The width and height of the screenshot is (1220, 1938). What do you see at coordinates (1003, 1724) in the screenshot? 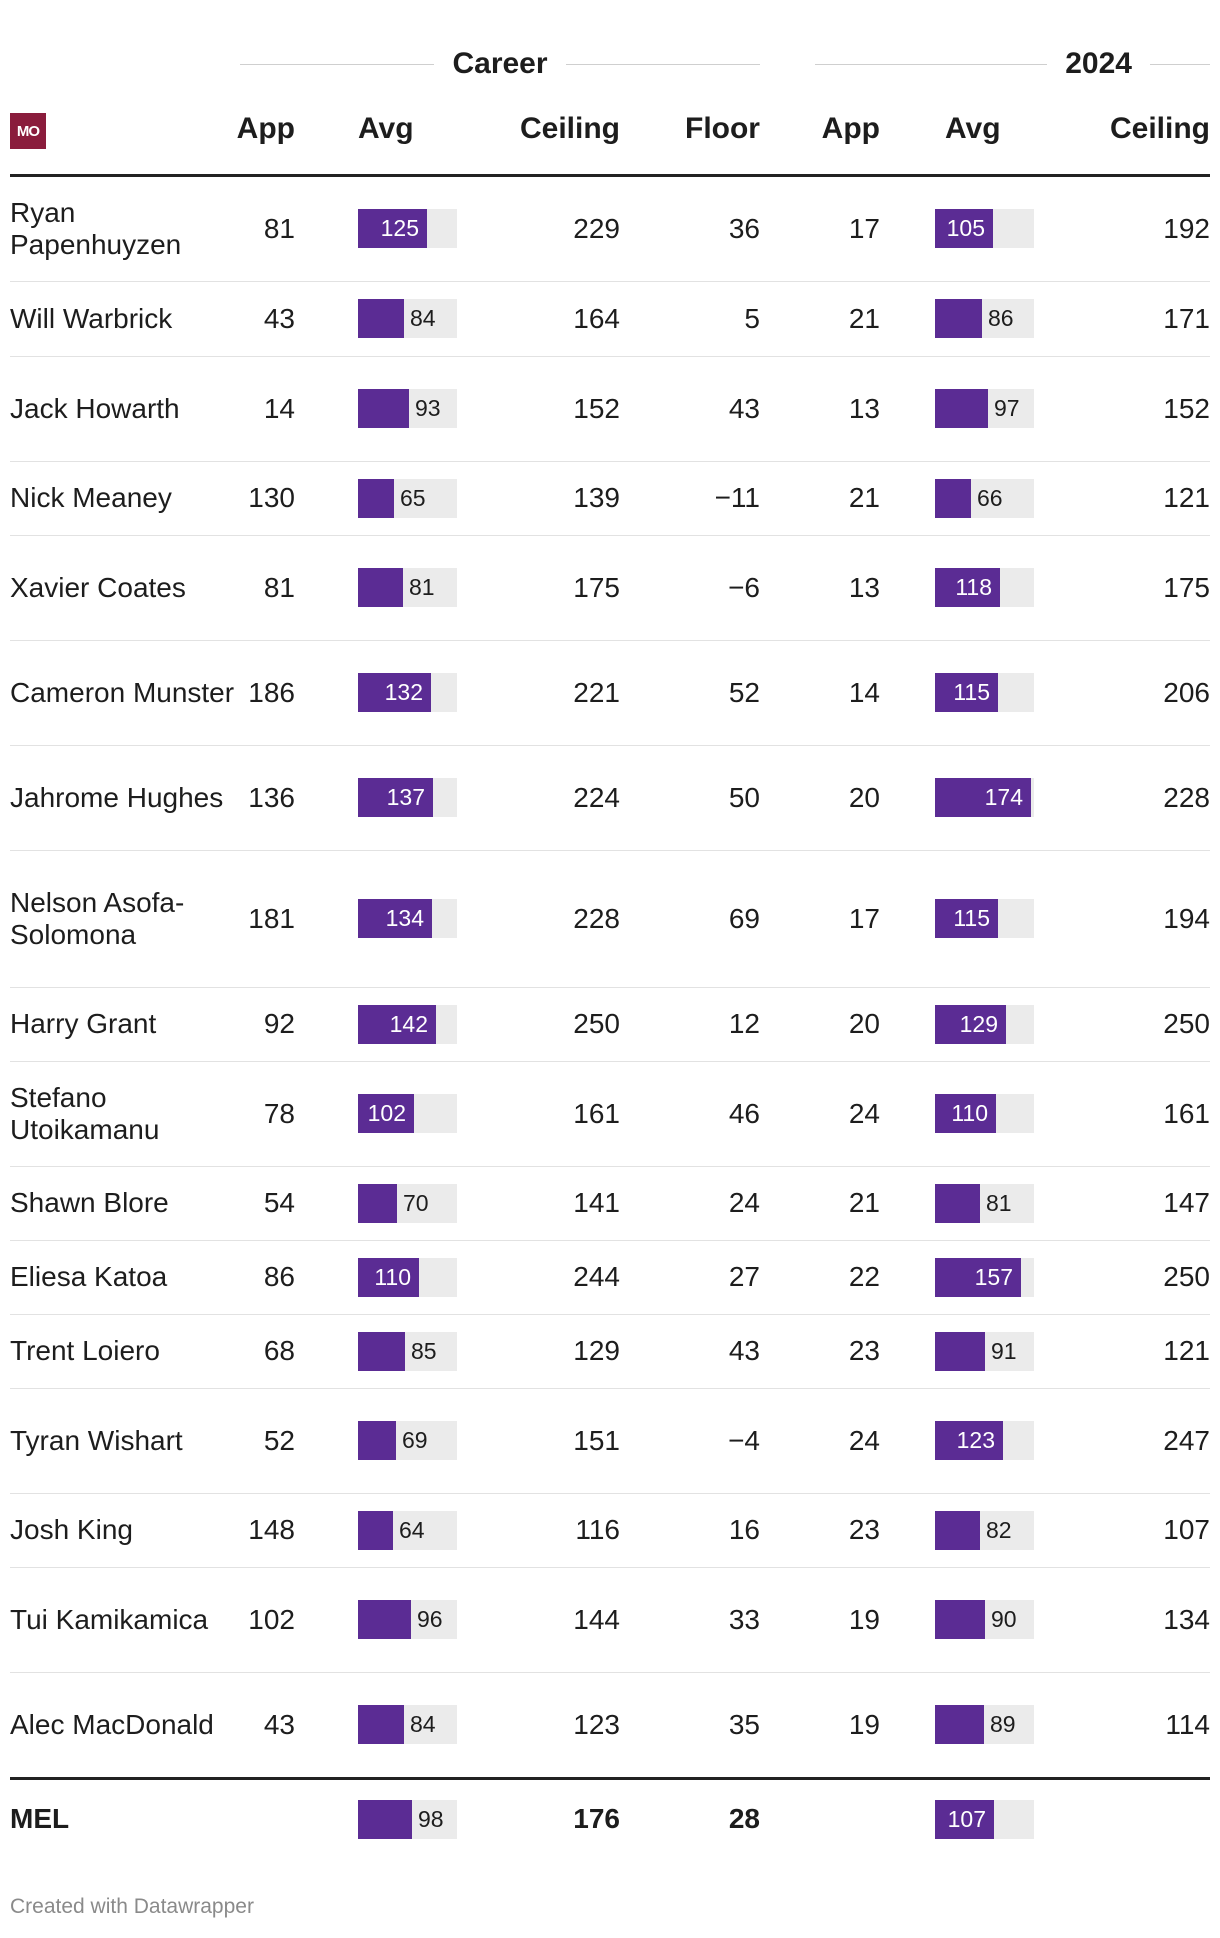
I see `season-avg-bar-label: 89` at bounding box center [1003, 1724].